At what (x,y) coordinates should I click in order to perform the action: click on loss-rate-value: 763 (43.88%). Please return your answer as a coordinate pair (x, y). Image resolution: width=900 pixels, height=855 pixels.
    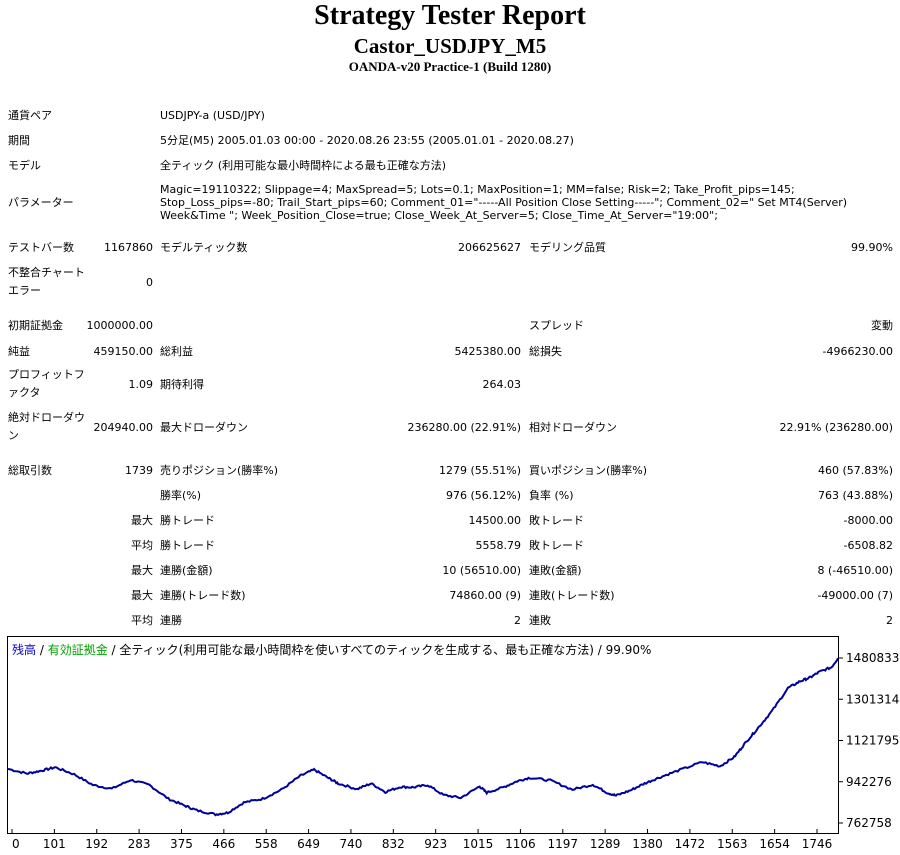
    Looking at the image, I should click on (855, 495).